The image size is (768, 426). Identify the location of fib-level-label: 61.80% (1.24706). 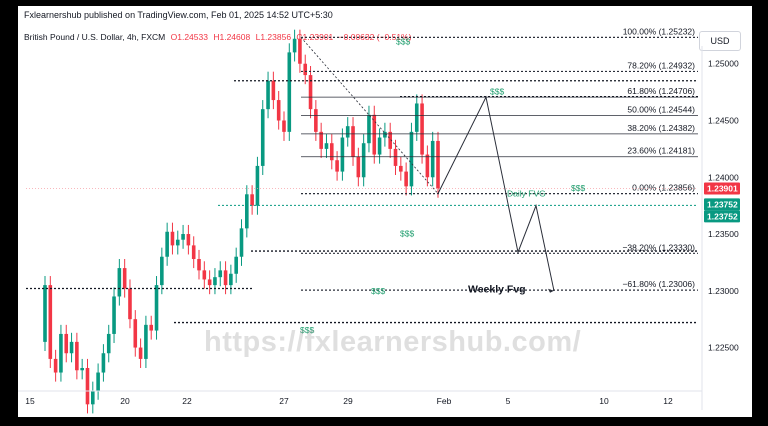
(661, 91).